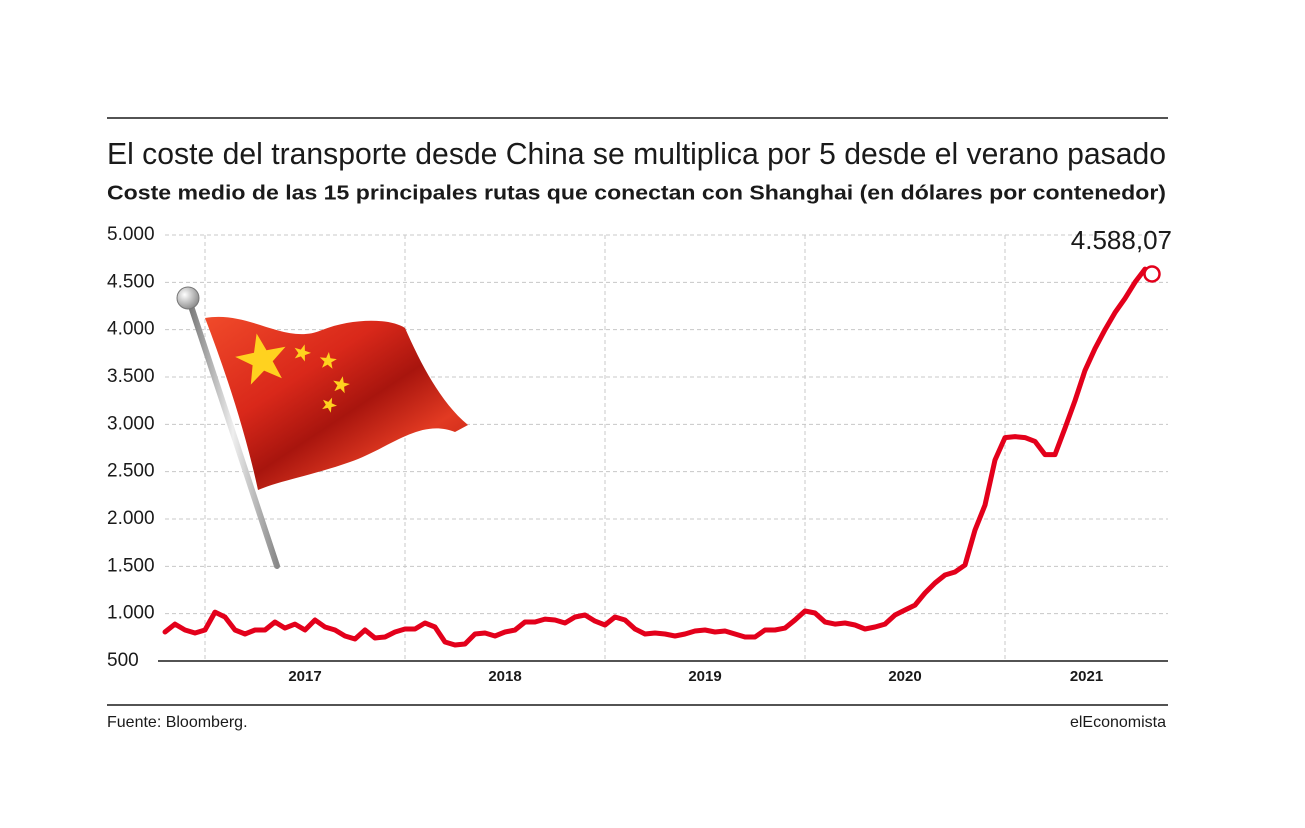 The height and width of the screenshot is (828, 1305). What do you see at coordinates (131, 281) in the screenshot?
I see `y-tick-label: 4.500` at bounding box center [131, 281].